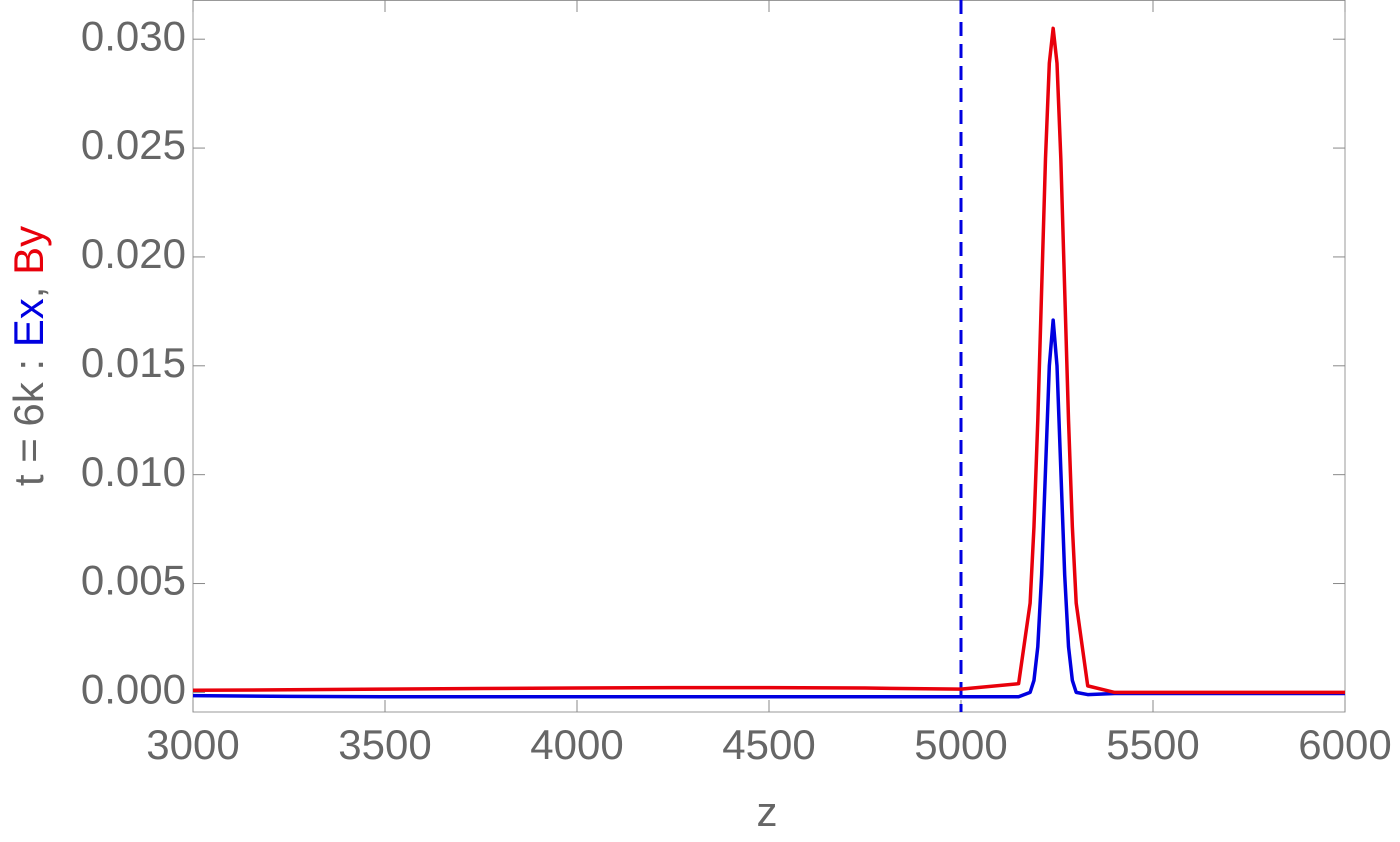 This screenshot has height=842, width=1400. Describe the element at coordinates (133, 35) in the screenshot. I see `y-tick-label: 0.030` at that location.